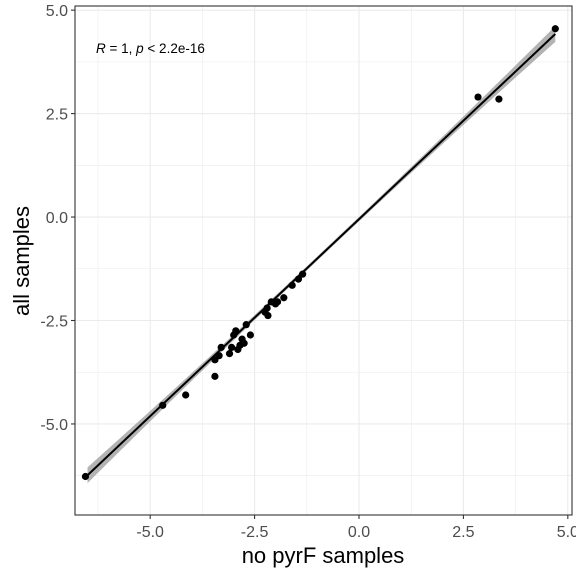 Image resolution: width=576 pixels, height=581 pixels. Describe the element at coordinates (121, 48) in the screenshot. I see `r-value-text: = 1,` at that location.